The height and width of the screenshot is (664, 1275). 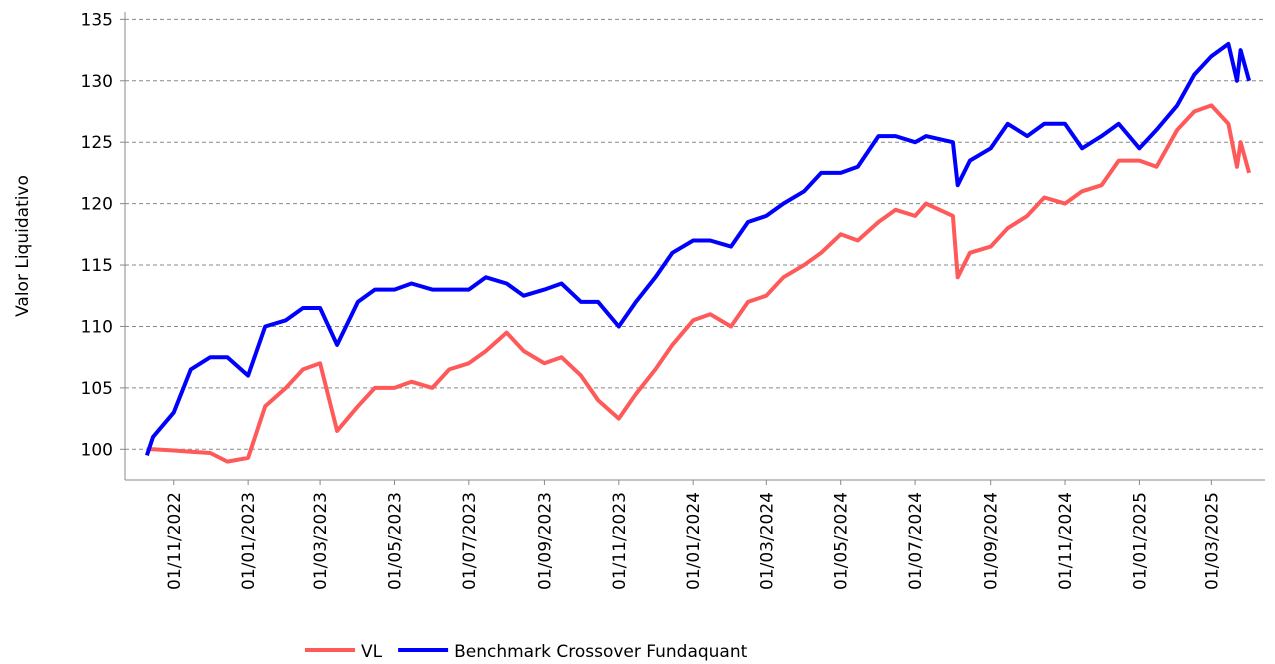 What do you see at coordinates (694, 541) in the screenshot?
I see `x-tick-label: 01/01/2024` at bounding box center [694, 541].